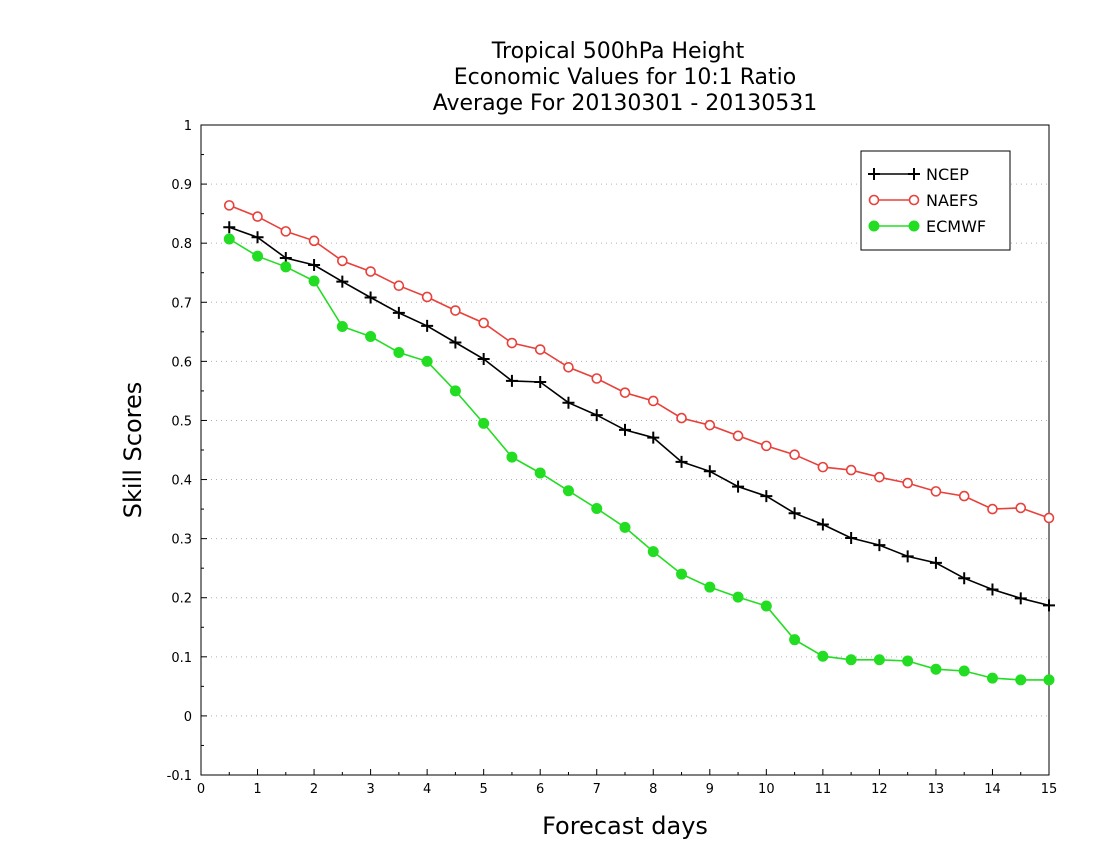 The image size is (1100, 850). I want to click on legend-entry-ecmwf: ECMWF, so click(927, 226).